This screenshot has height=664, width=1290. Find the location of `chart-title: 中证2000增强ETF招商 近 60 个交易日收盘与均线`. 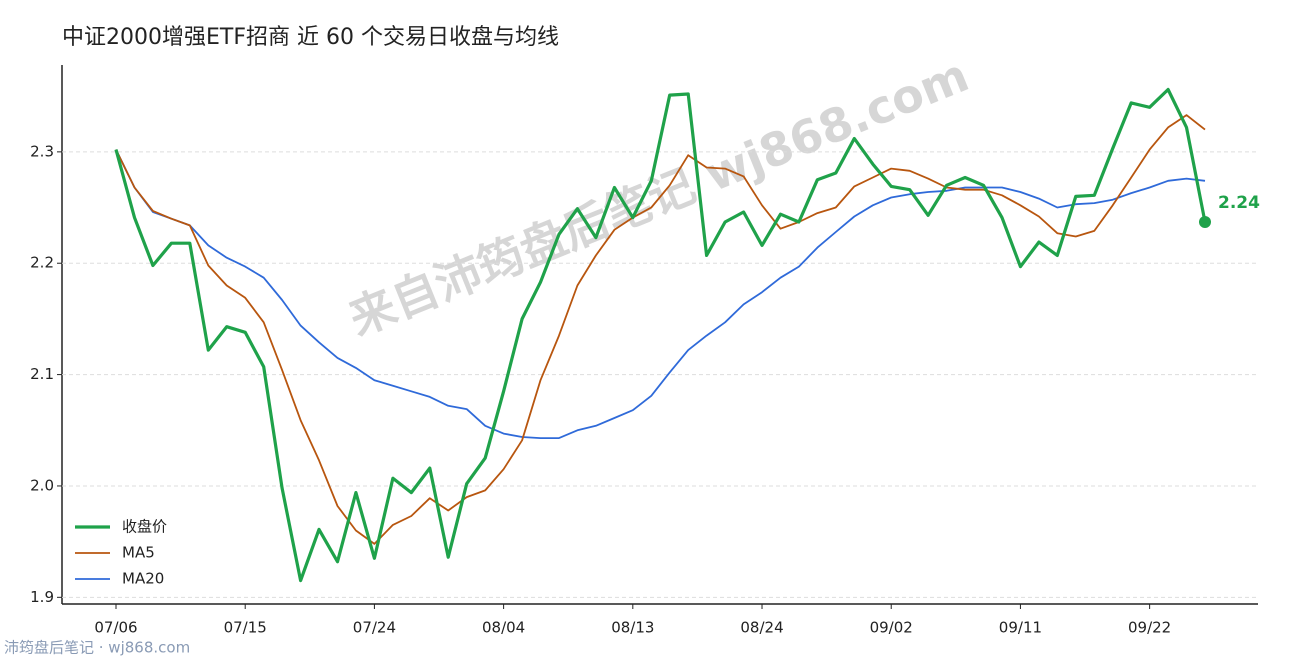

chart-title: 中证2000增强ETF招商 近 60 个交易日收盘与均线 is located at coordinates (310, 37).